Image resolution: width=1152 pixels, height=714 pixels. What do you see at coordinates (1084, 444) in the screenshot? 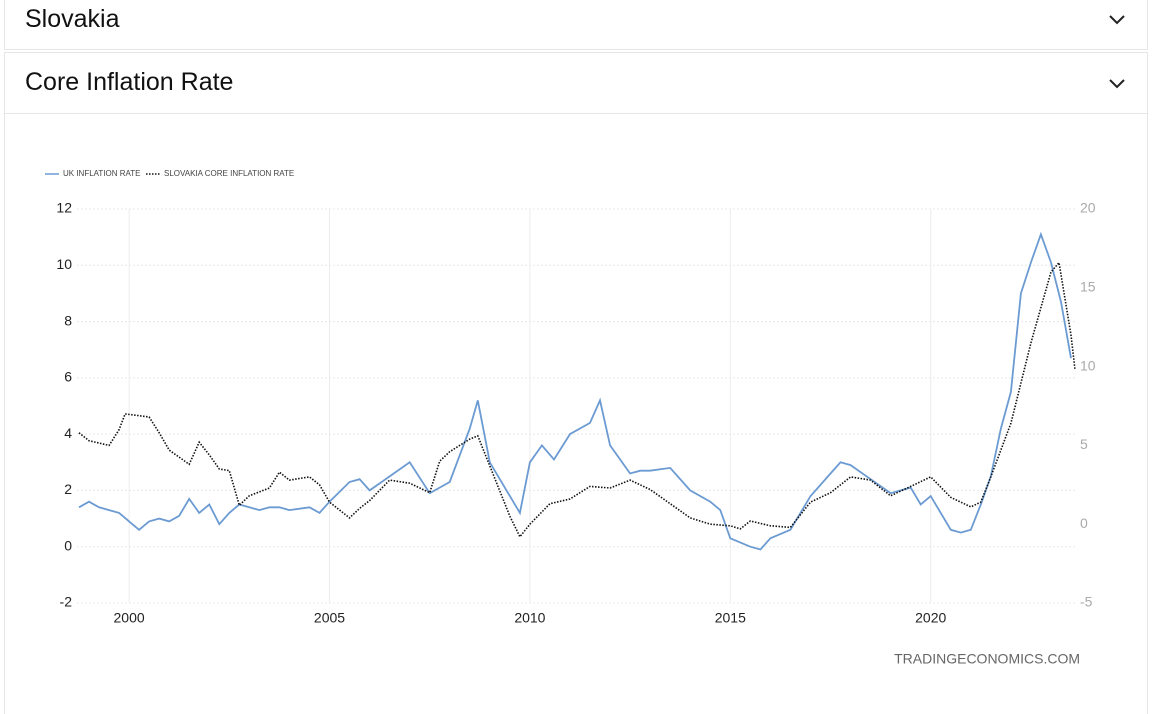
I see `y2-tick-label: 5` at bounding box center [1084, 444].